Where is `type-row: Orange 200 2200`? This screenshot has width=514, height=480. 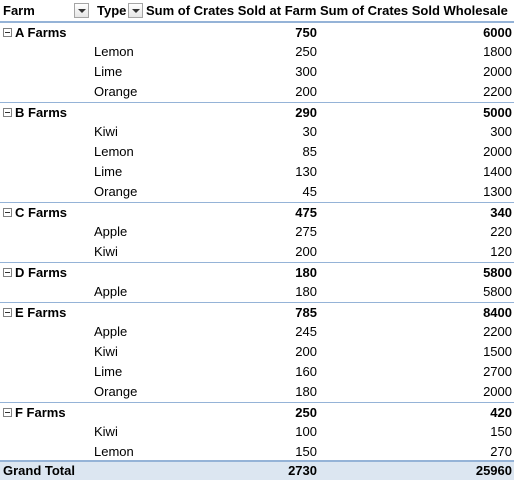 type-row: Orange 200 2200 is located at coordinates (257, 92).